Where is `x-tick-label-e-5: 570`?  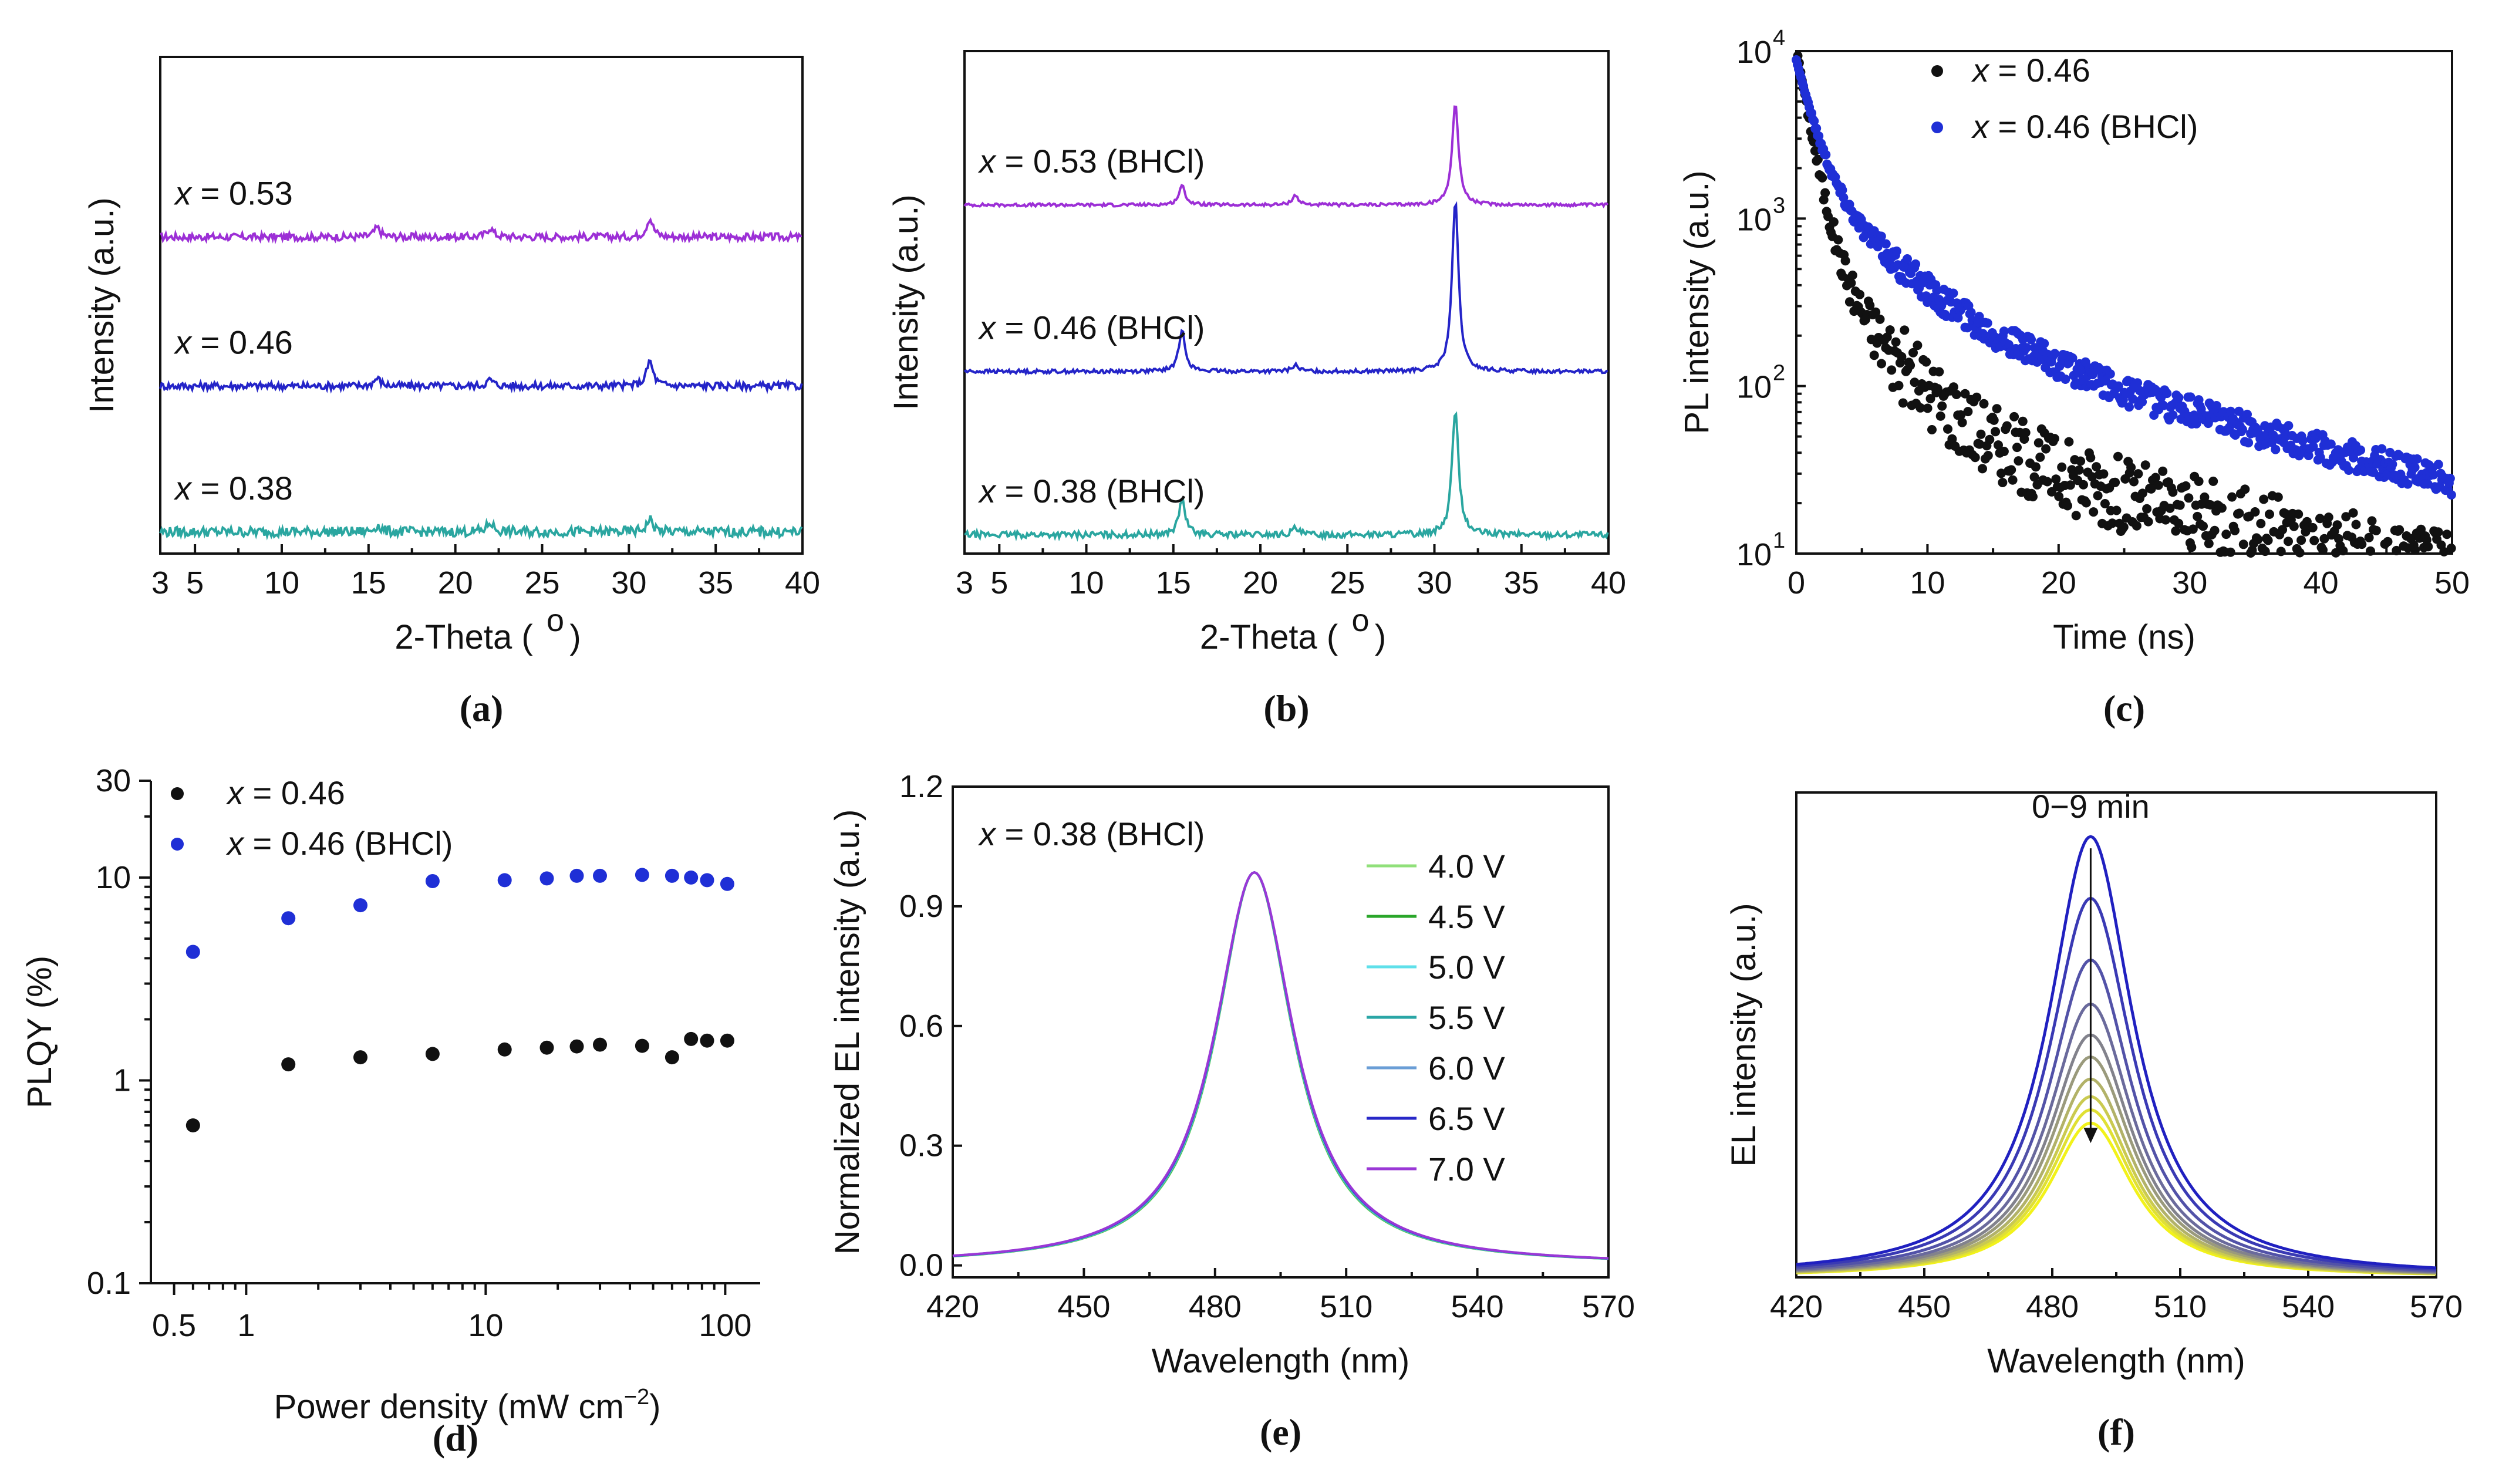 x-tick-label-e-5: 570 is located at coordinates (1609, 1306).